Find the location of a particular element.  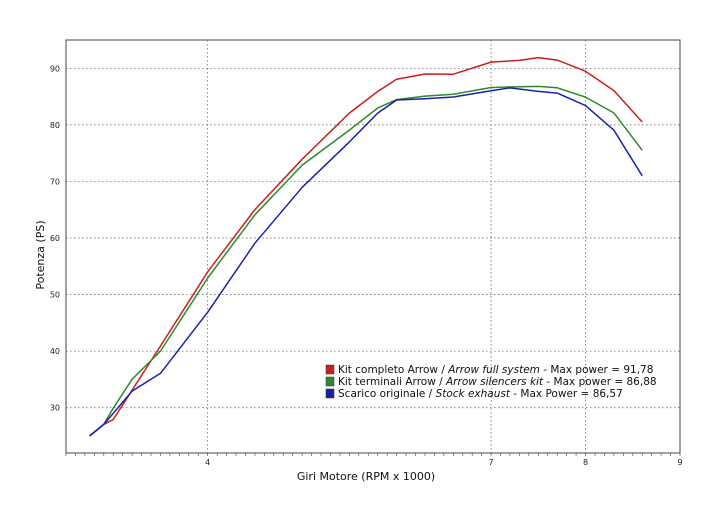

legend-name: Kit terminali Arrow / is located at coordinates (392, 382).